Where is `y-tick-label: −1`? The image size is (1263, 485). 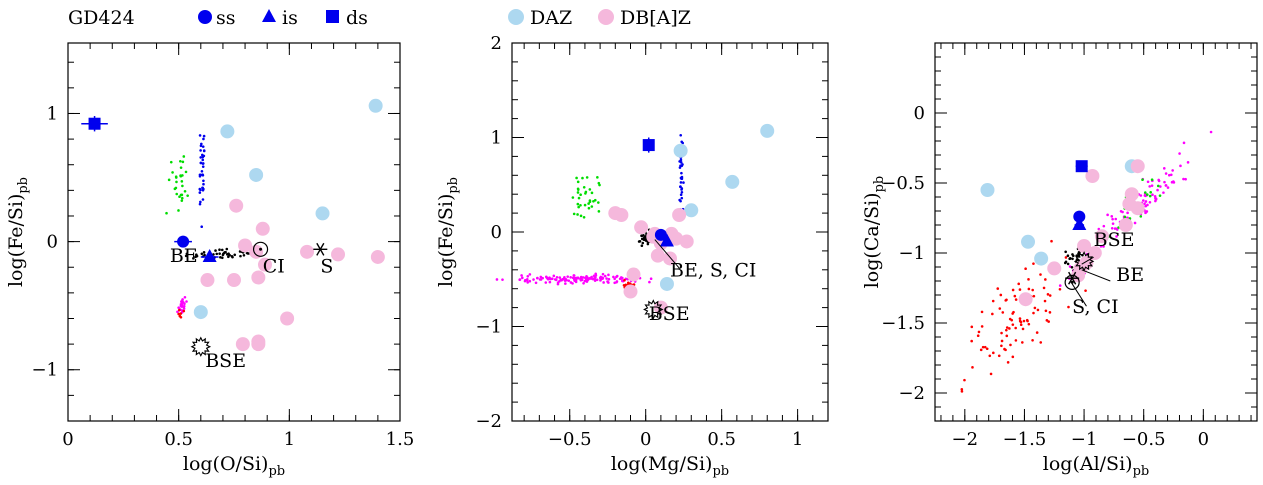 y-tick-label: −1 is located at coordinates (911, 253).